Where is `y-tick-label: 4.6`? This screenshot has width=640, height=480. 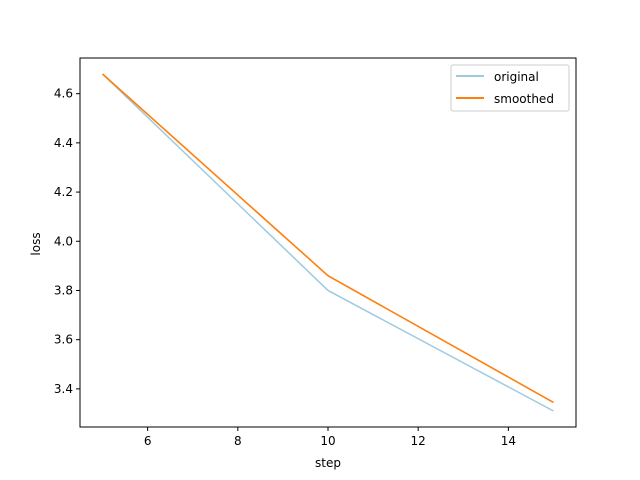 y-tick-label: 4.6 is located at coordinates (63, 94).